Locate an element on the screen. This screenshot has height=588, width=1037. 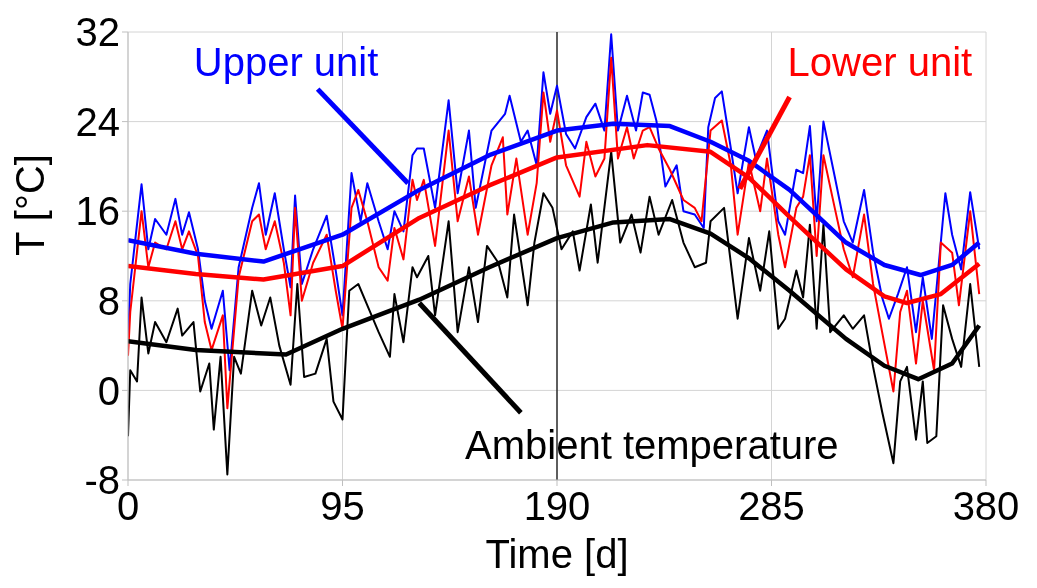
y-tick-label: 32 is located at coordinates (97, 32).